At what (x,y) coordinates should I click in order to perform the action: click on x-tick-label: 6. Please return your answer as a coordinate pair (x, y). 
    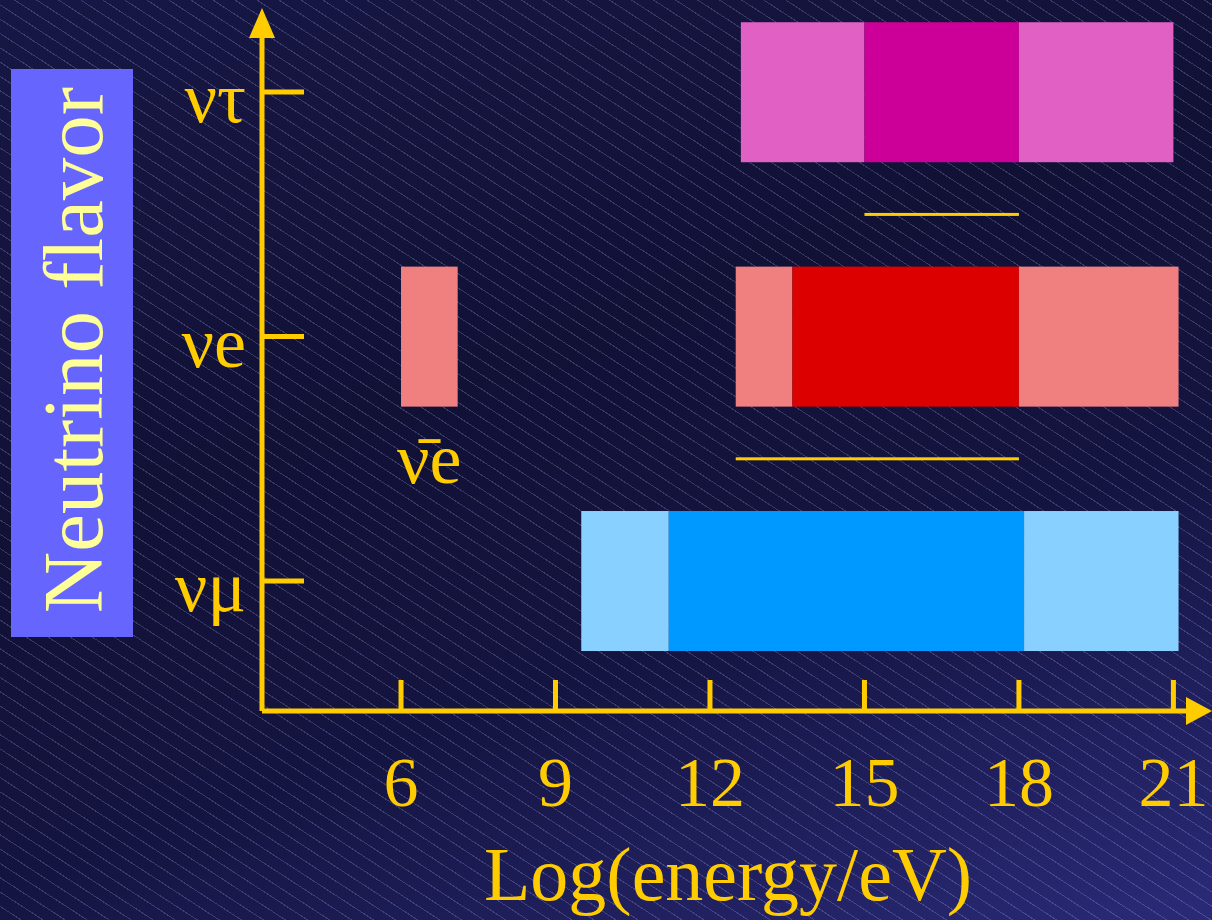
    Looking at the image, I should click on (401, 782).